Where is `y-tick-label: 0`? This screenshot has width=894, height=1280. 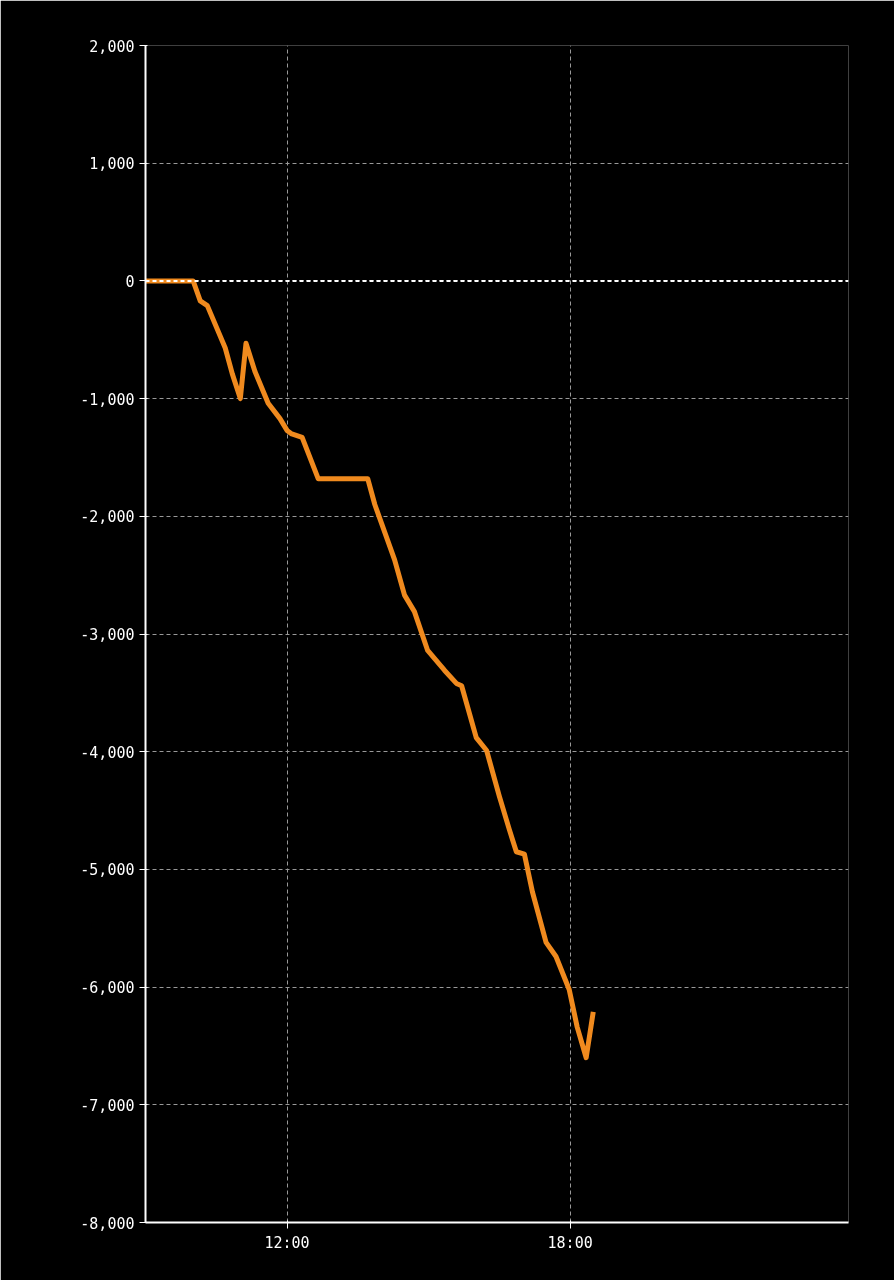
y-tick-label: 0 is located at coordinates (130, 281).